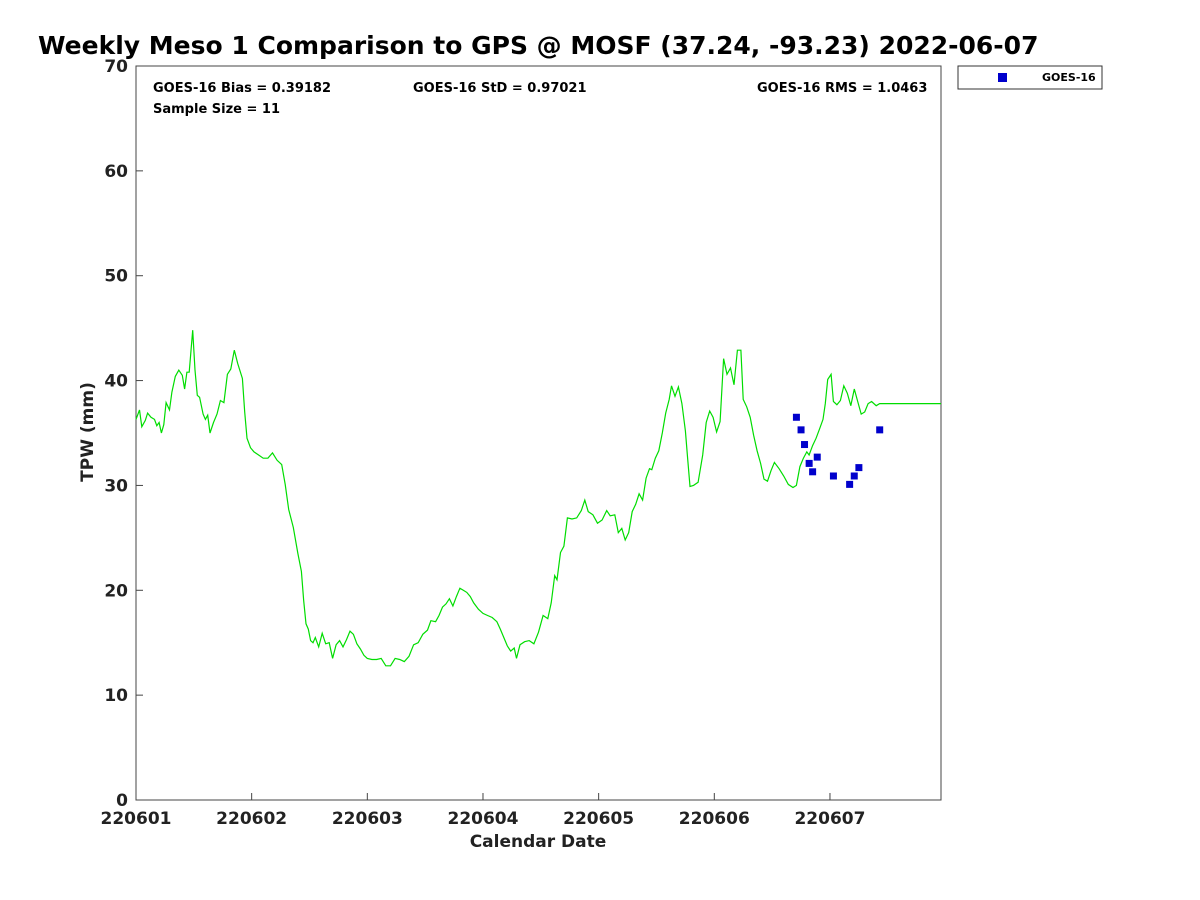 Image resolution: width=1200 pixels, height=900 pixels. What do you see at coordinates (116, 172) in the screenshot?
I see `y-tick-label: 60` at bounding box center [116, 172].